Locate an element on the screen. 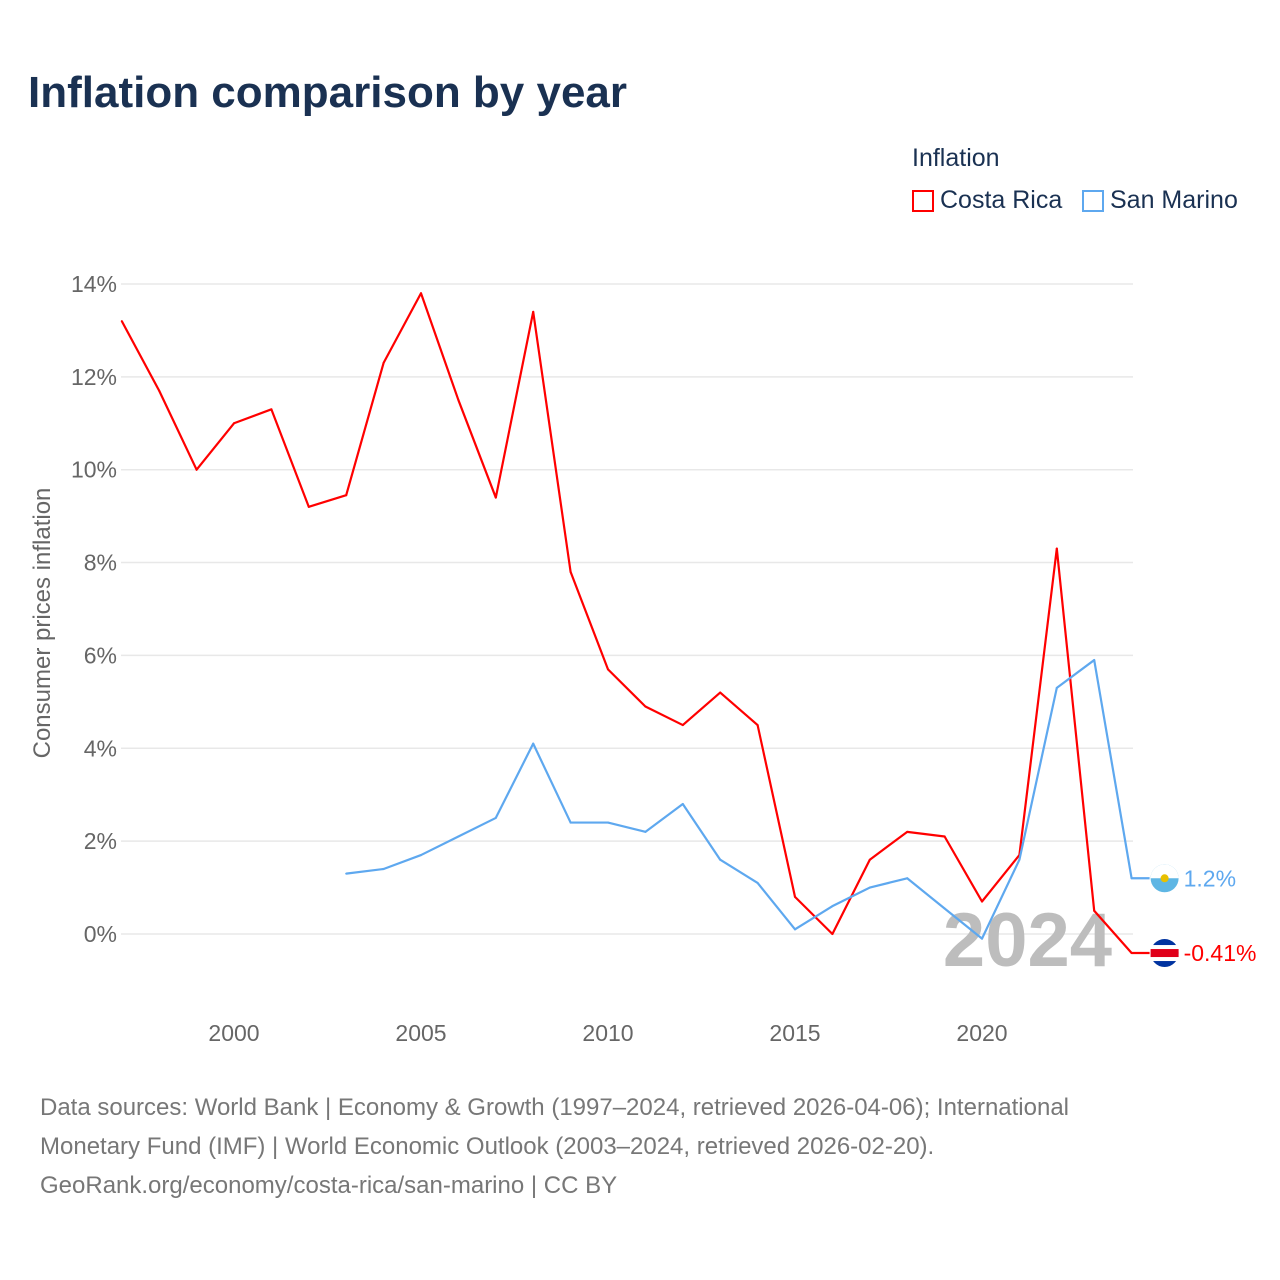 Image resolution: width=1280 pixels, height=1280 pixels. x-tick-label: 2000 is located at coordinates (233, 1033).